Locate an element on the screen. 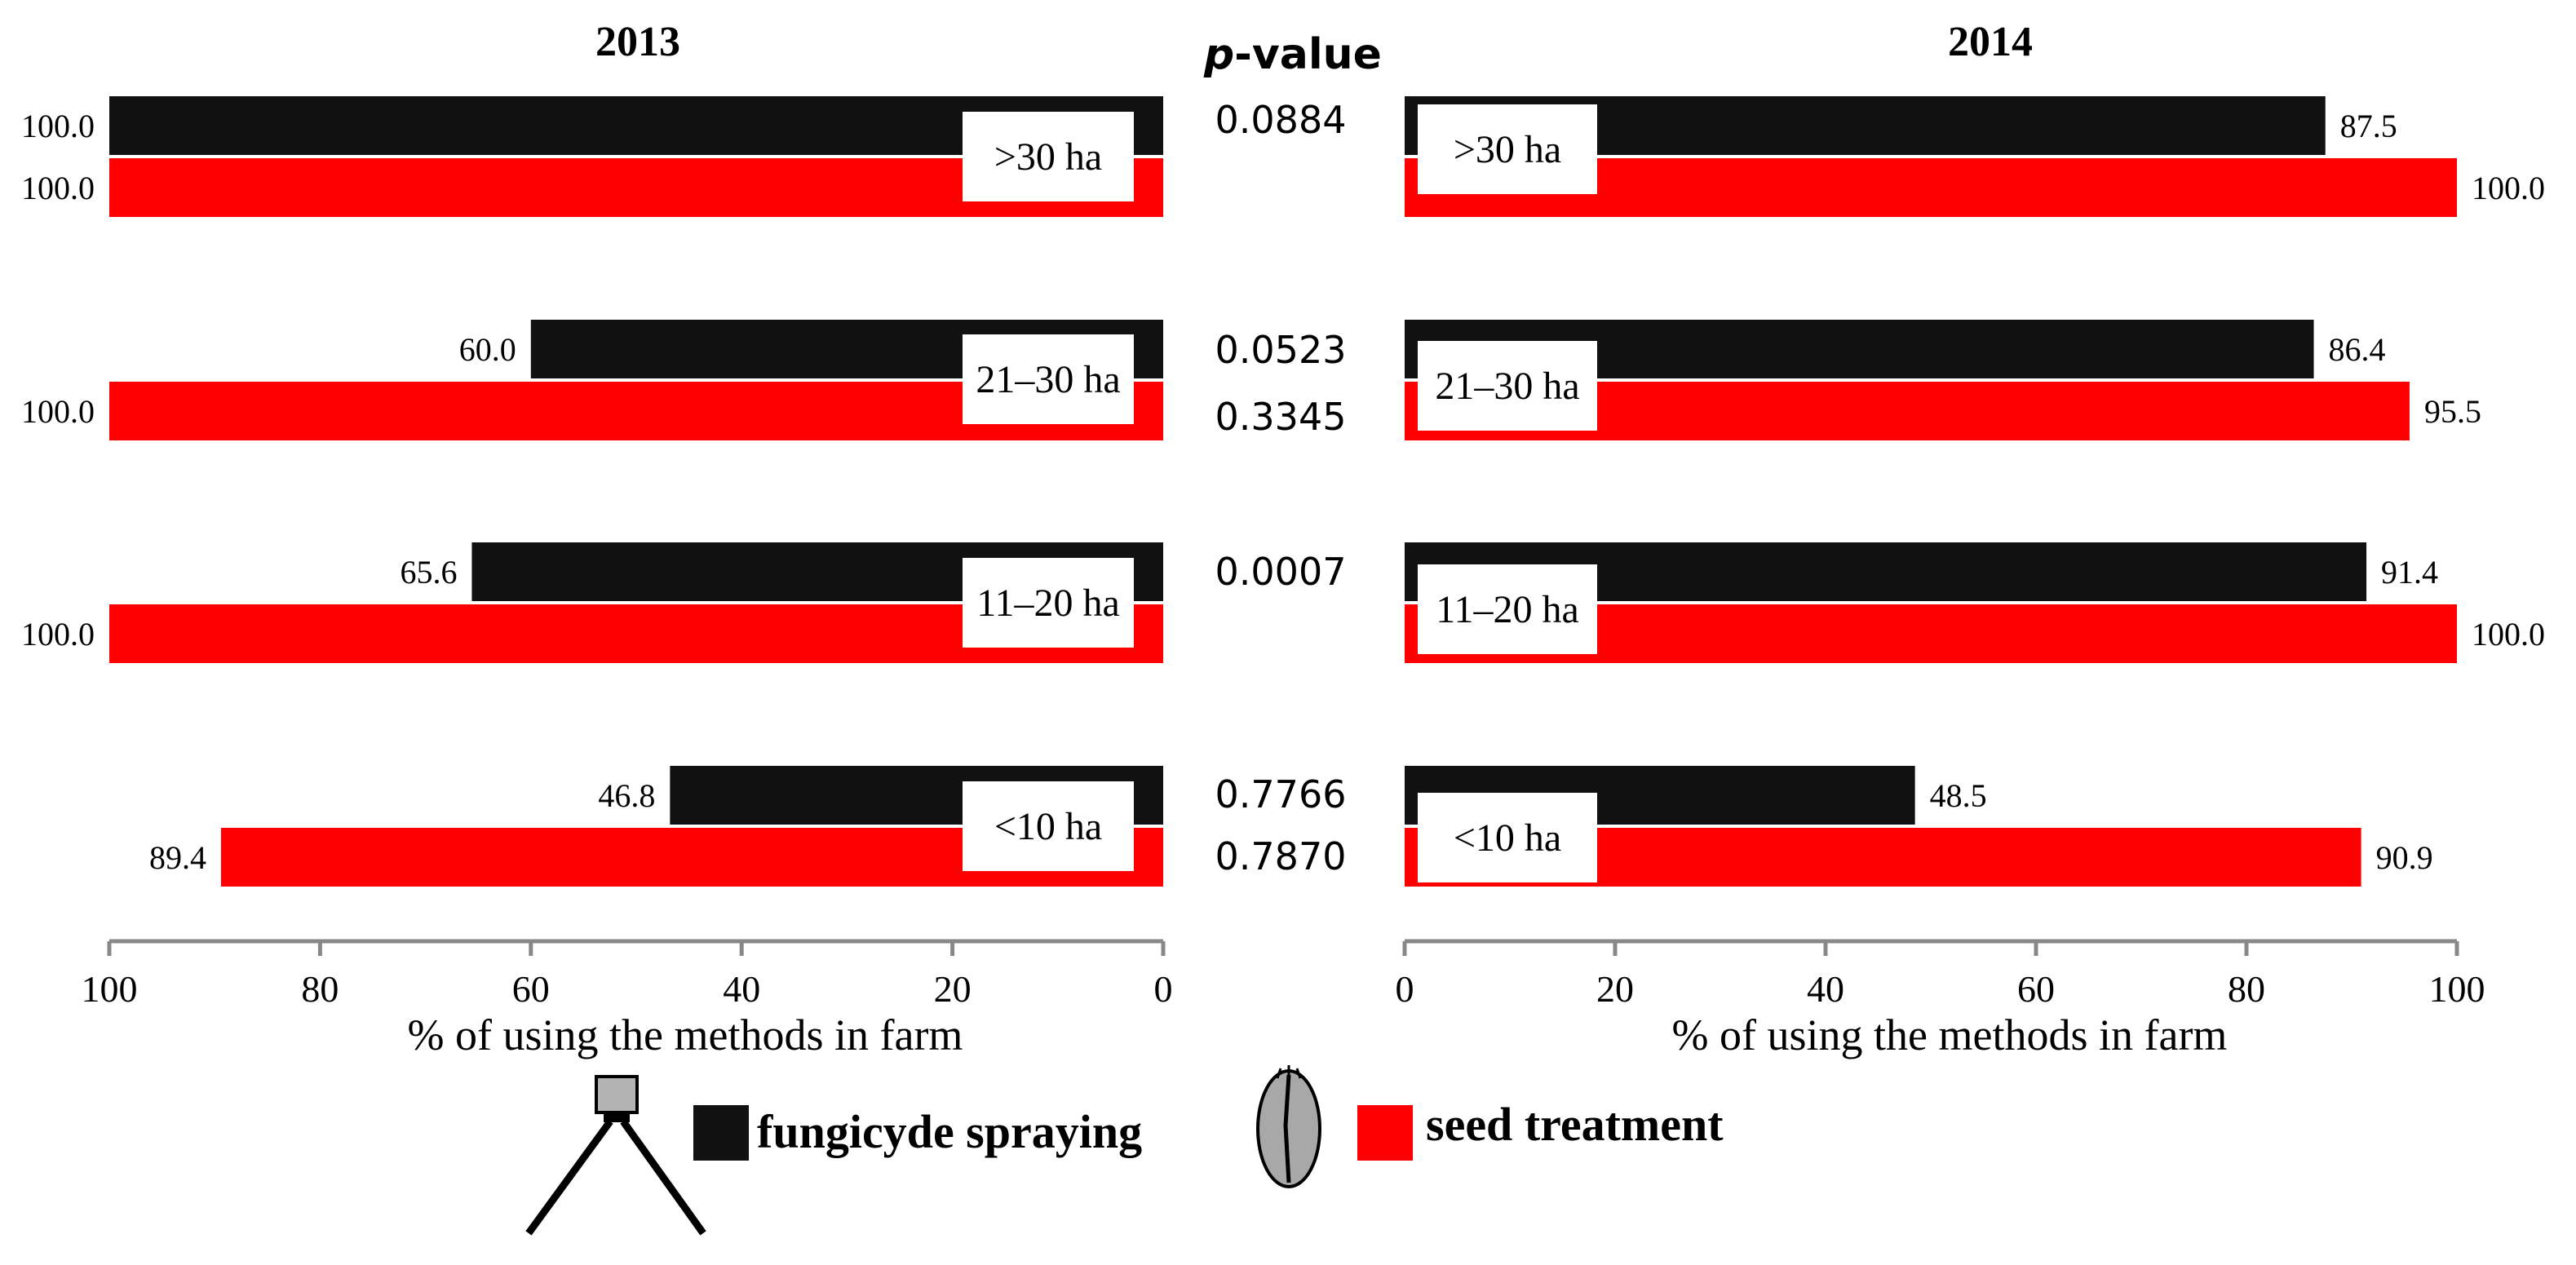 The image size is (2576, 1265). ticks-2014: 0 20 40 60 80 100 is located at coordinates (1940, 975).